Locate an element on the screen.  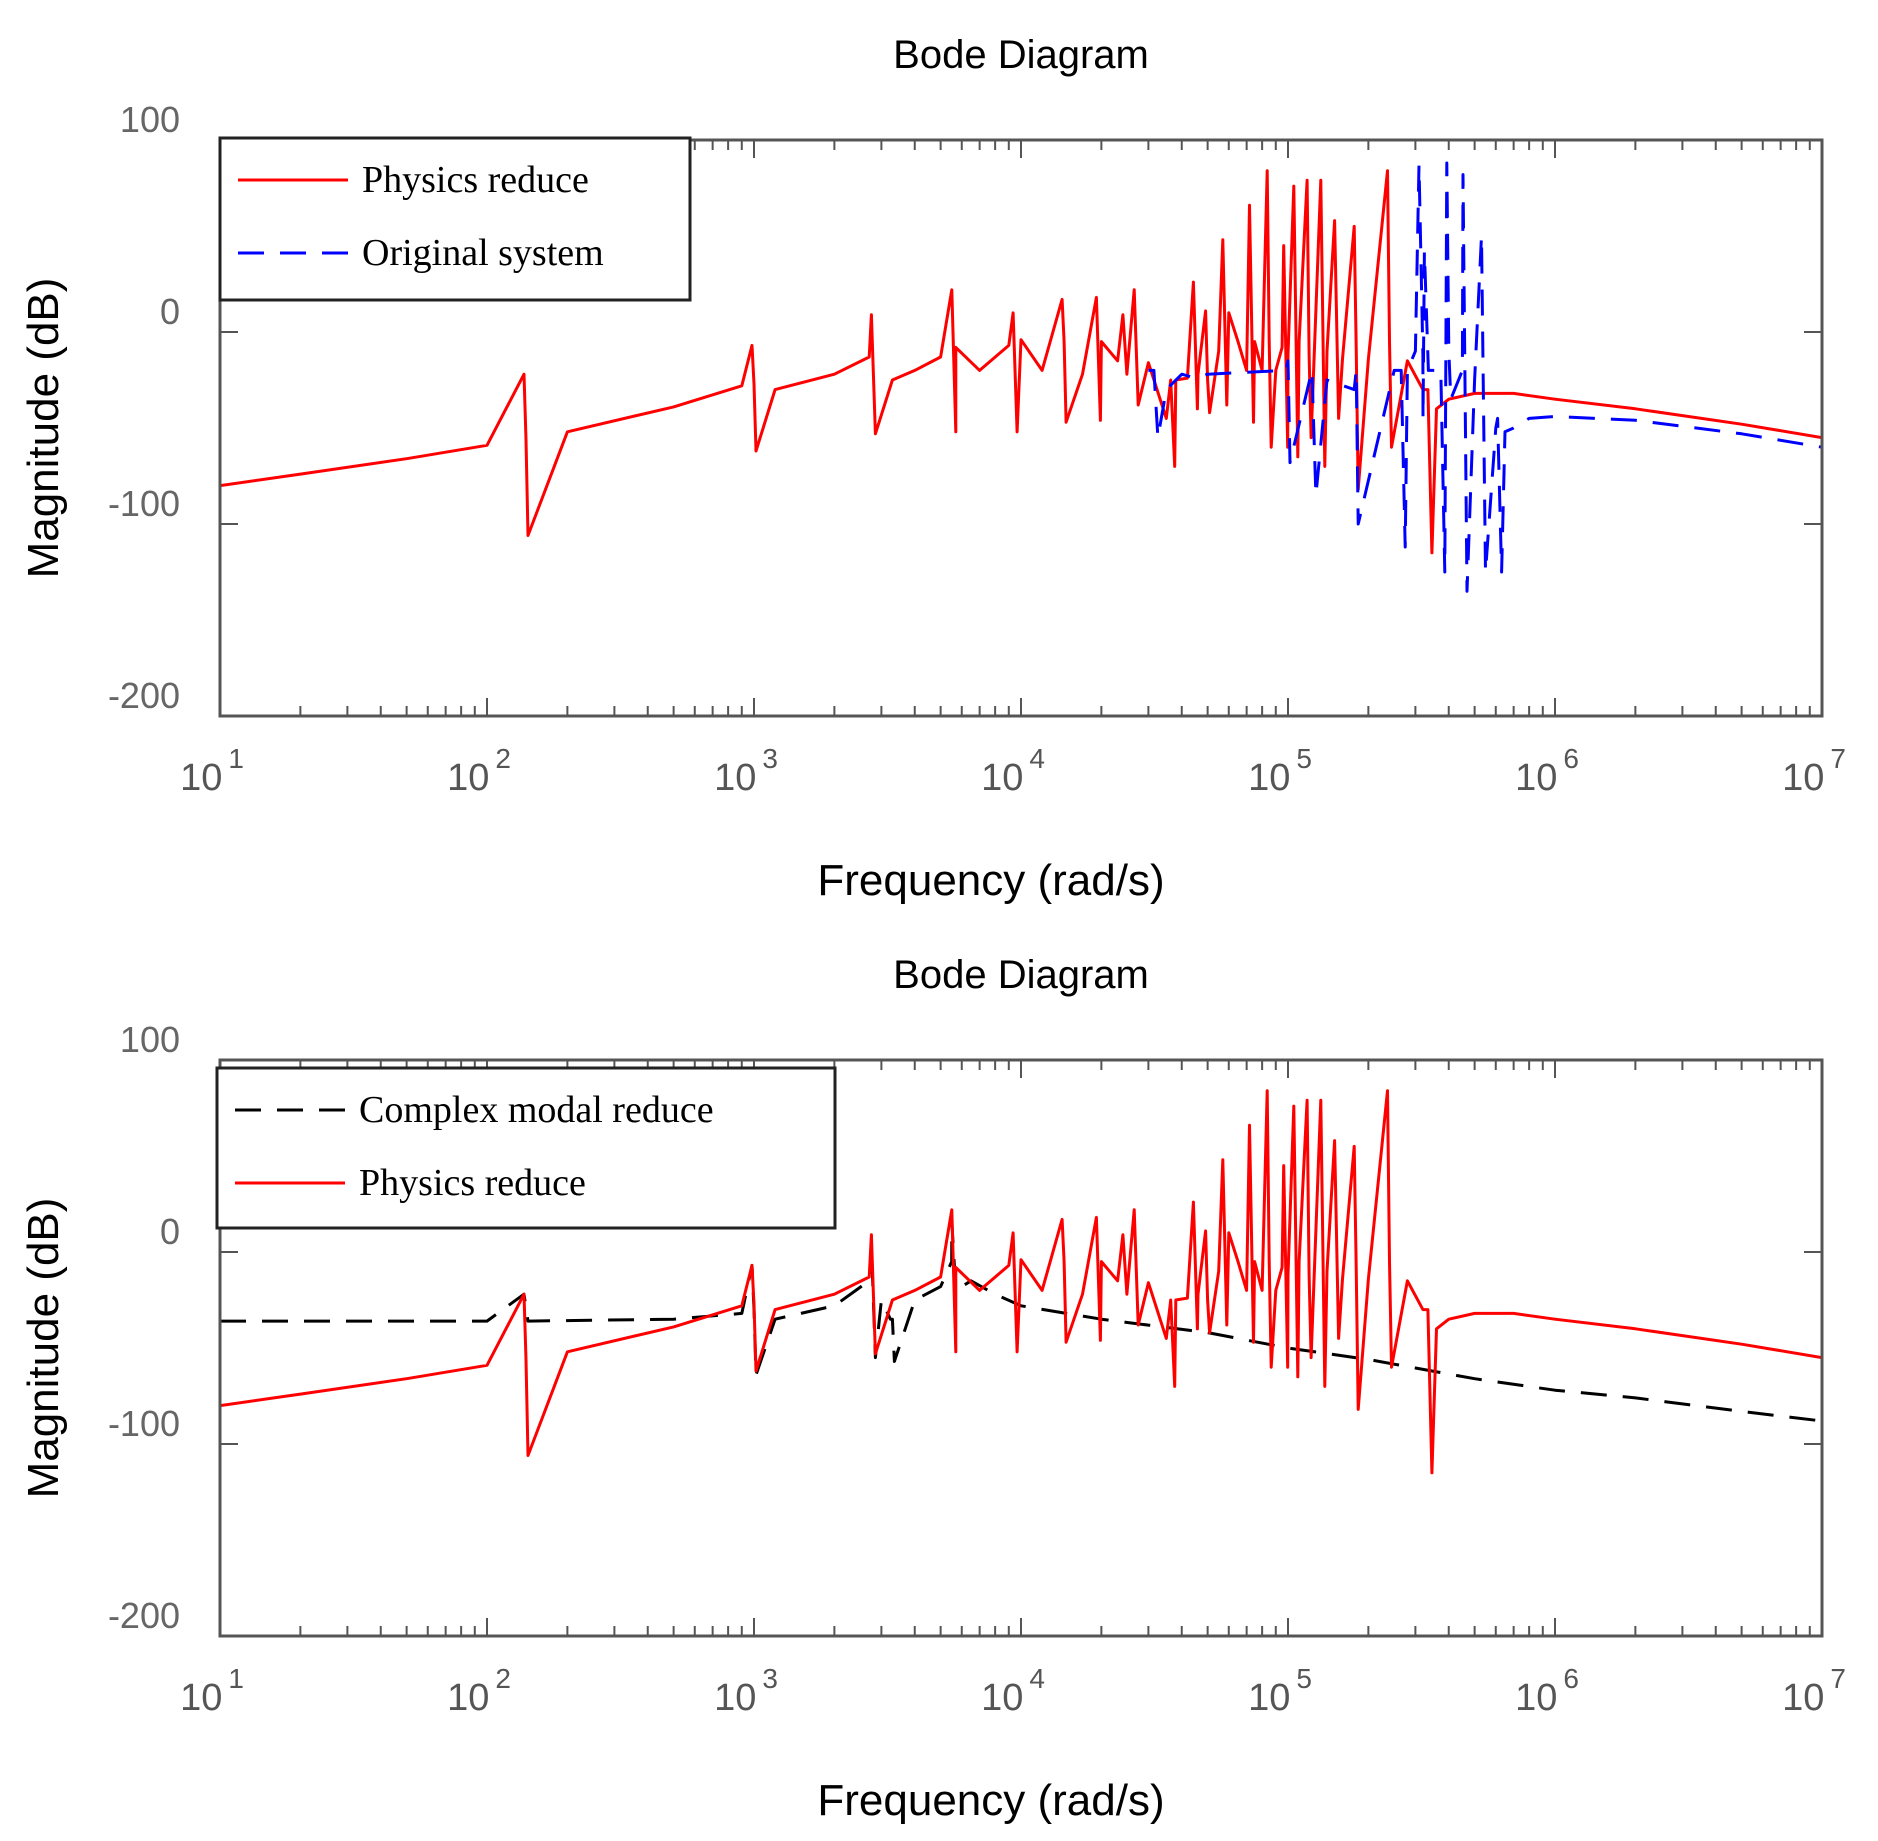
series-line-complex-modal-reduce is located at coordinates (1021, 1321).